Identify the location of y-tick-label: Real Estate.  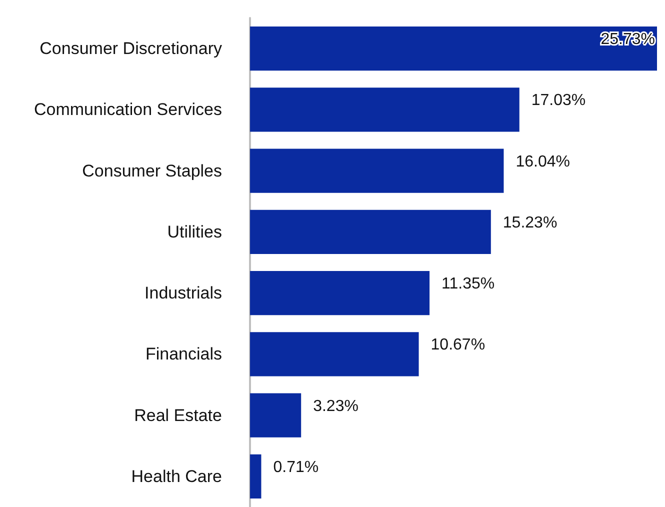
(178, 415).